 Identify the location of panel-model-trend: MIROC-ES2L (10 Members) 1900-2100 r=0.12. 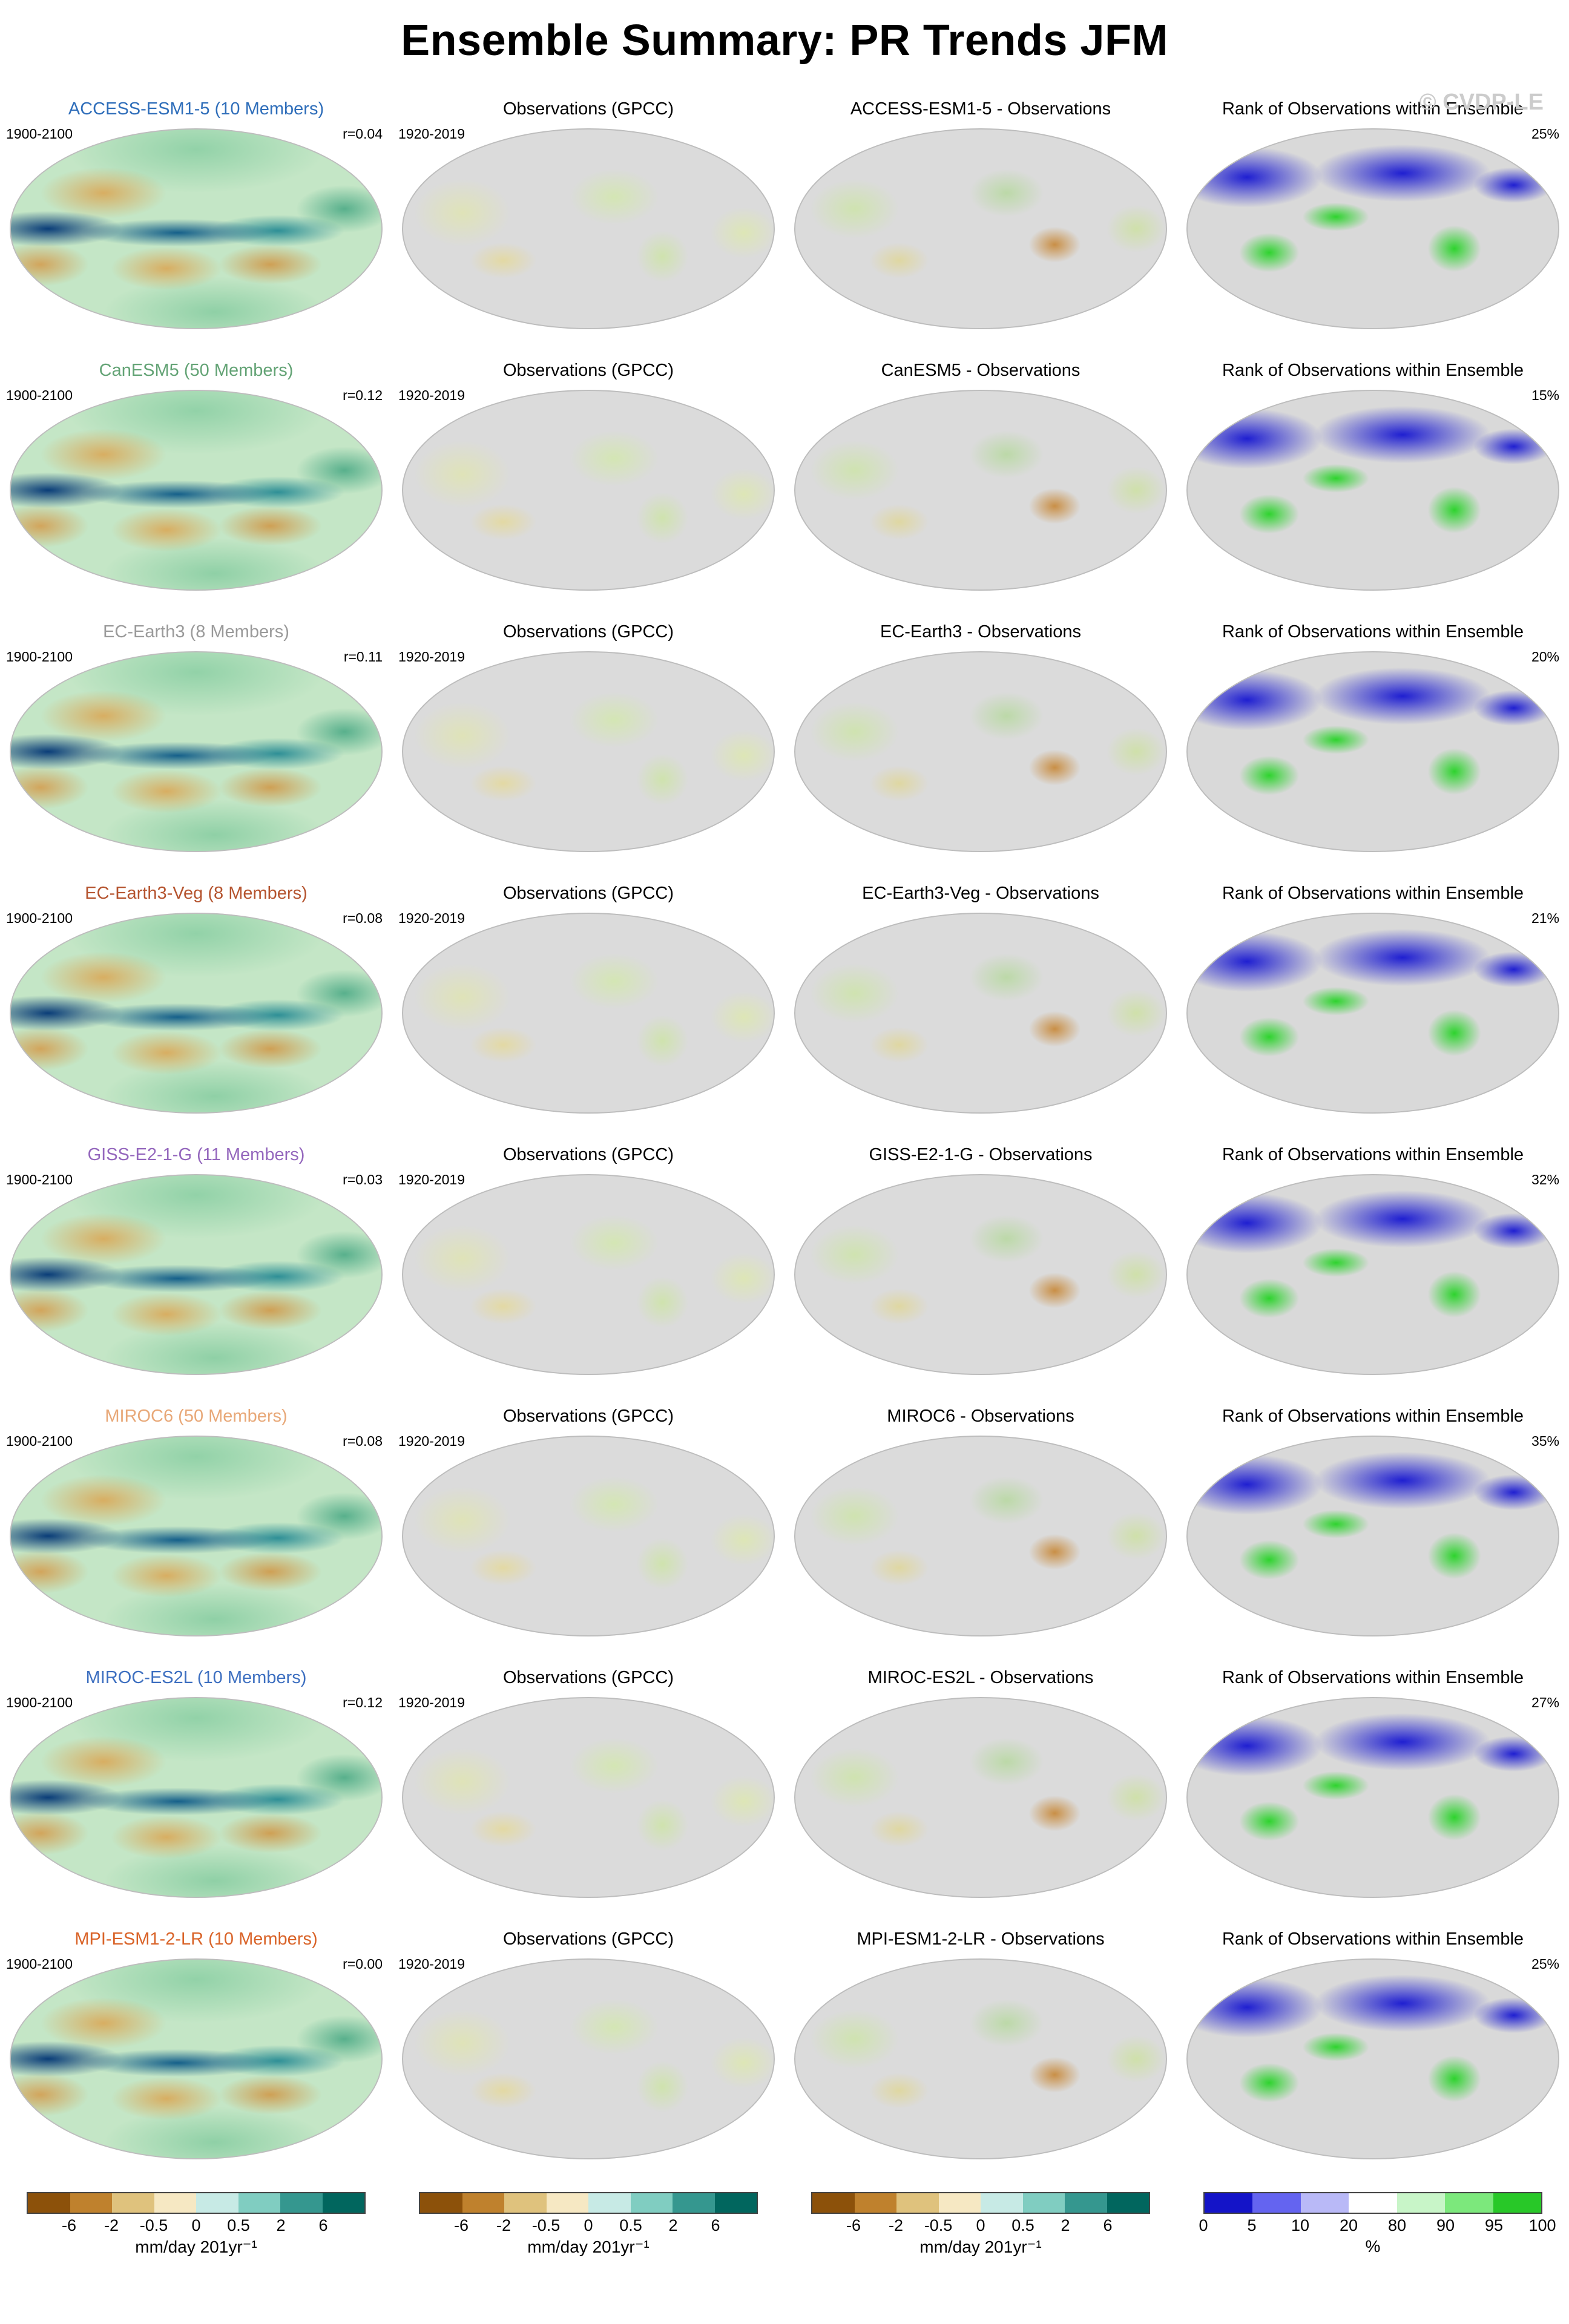
(196, 1794).